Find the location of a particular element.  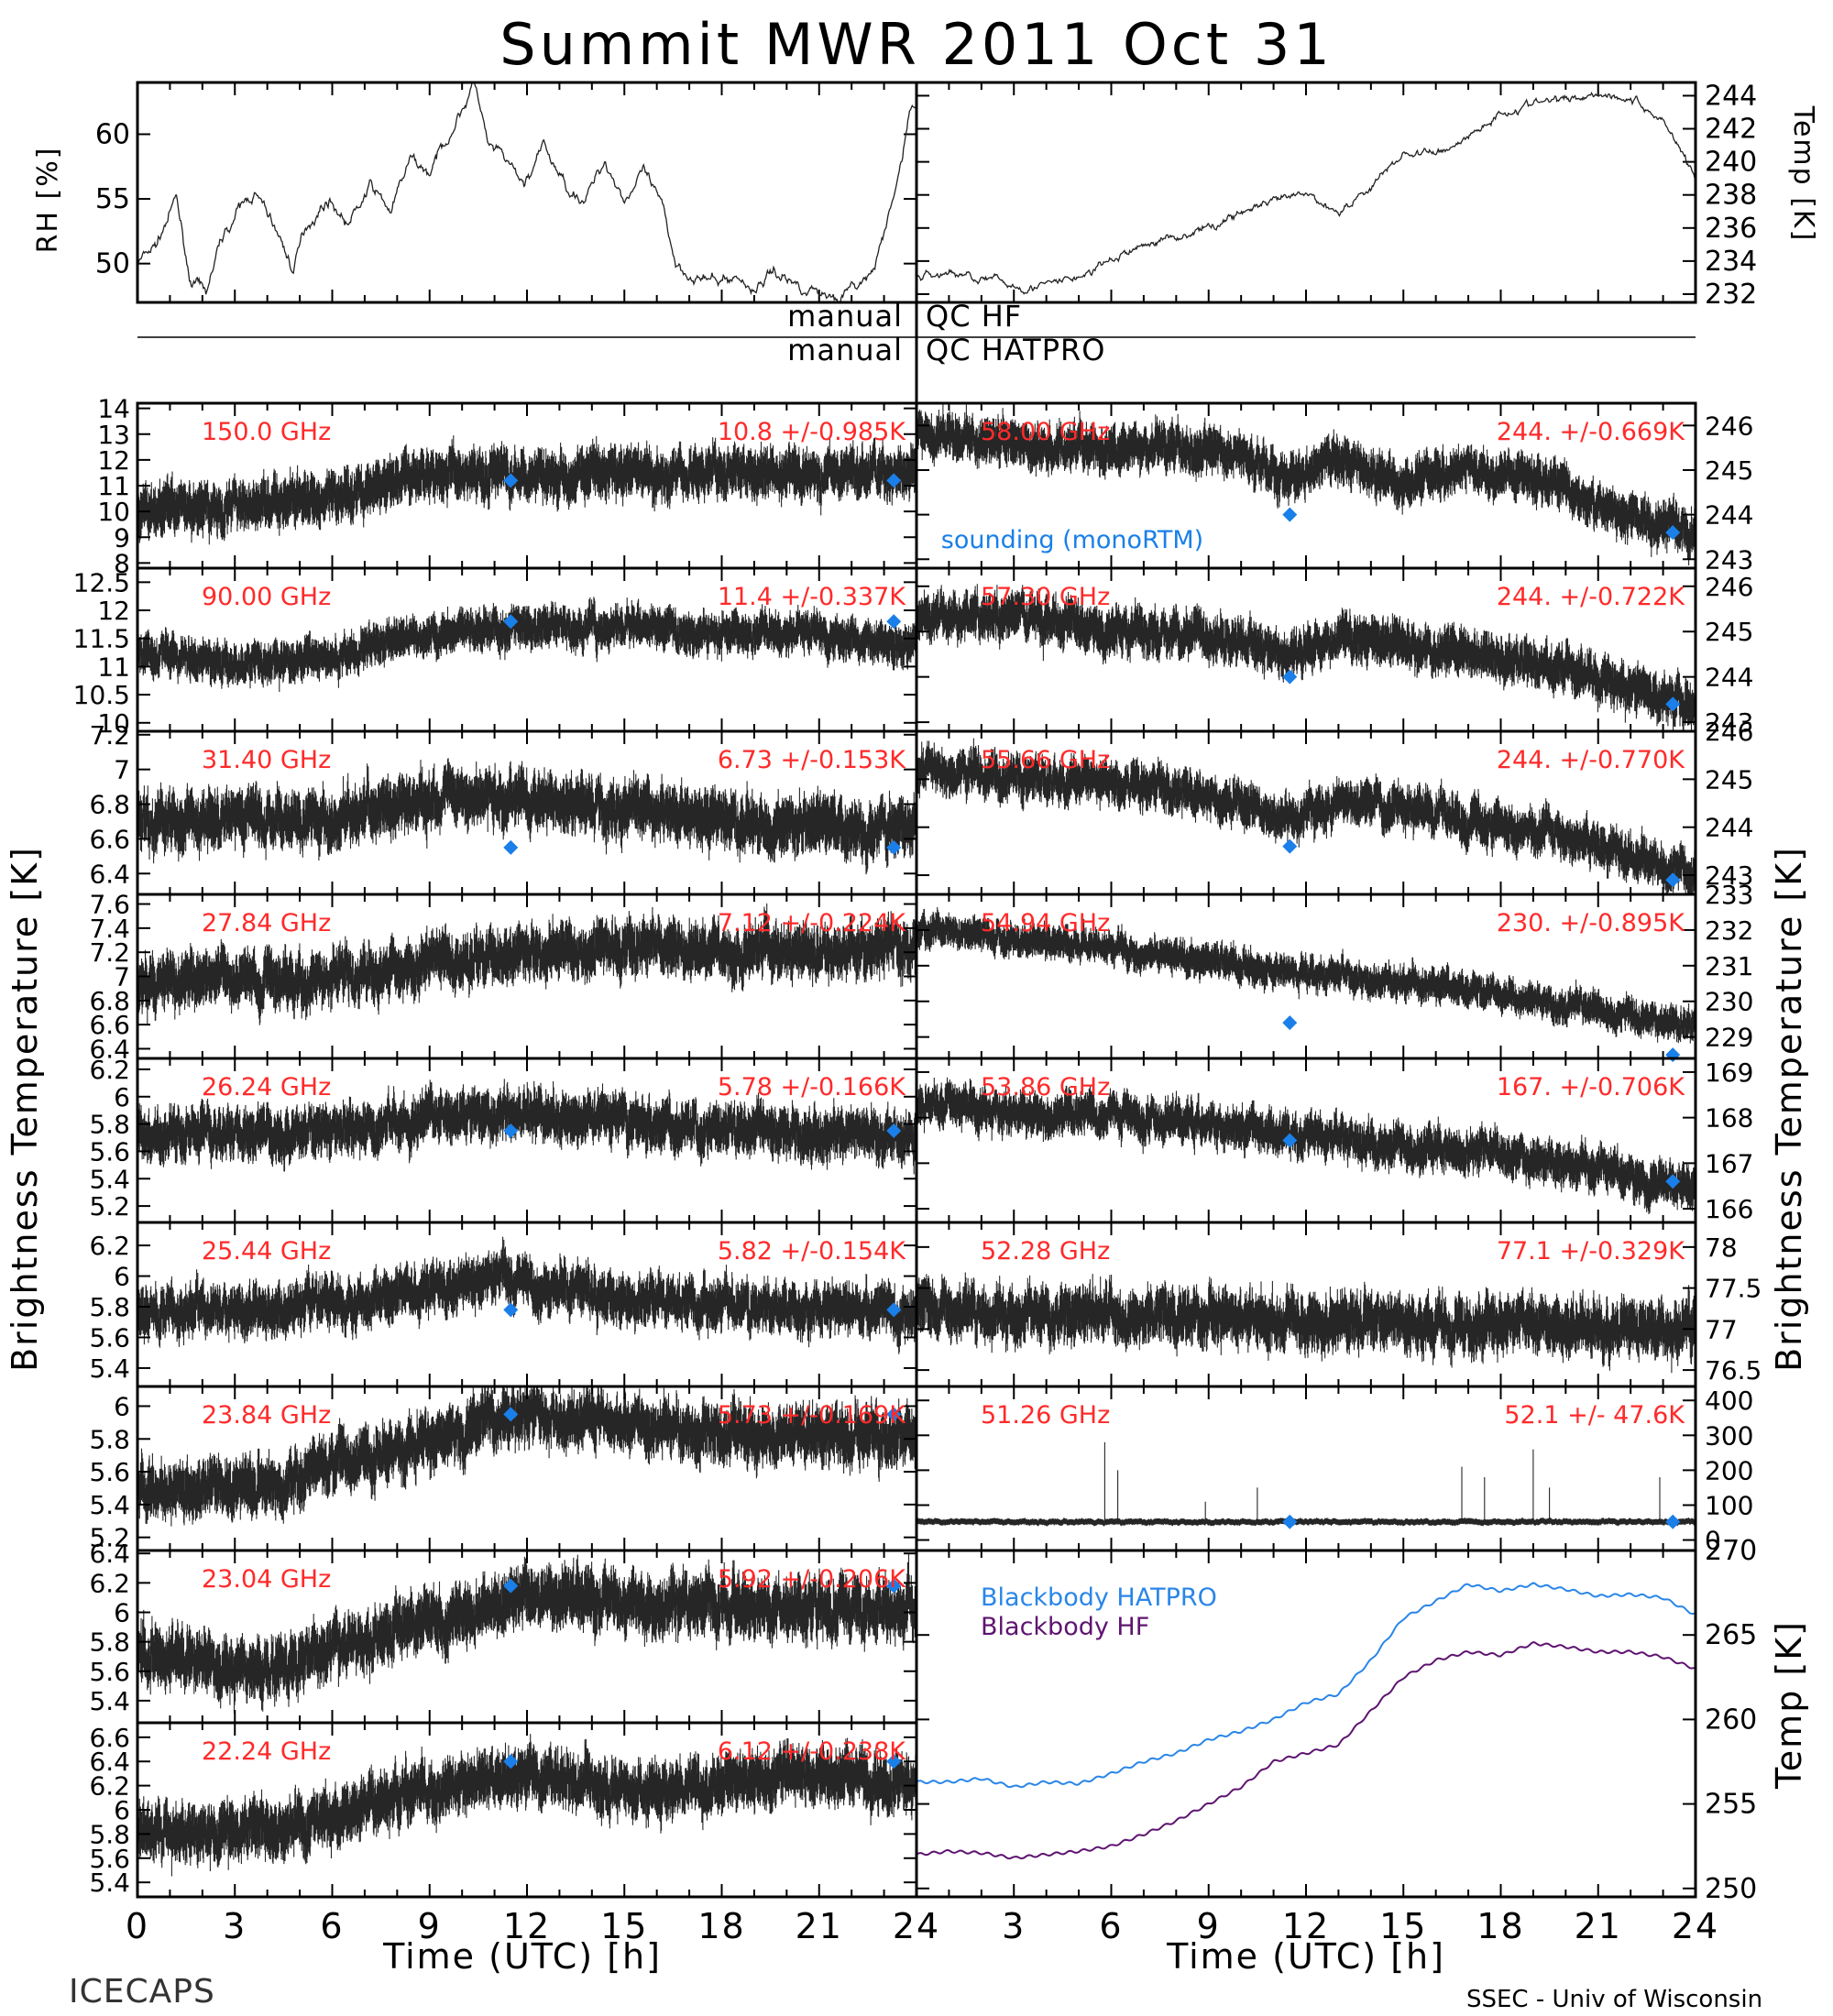

data-line is located at coordinates (526, 192).